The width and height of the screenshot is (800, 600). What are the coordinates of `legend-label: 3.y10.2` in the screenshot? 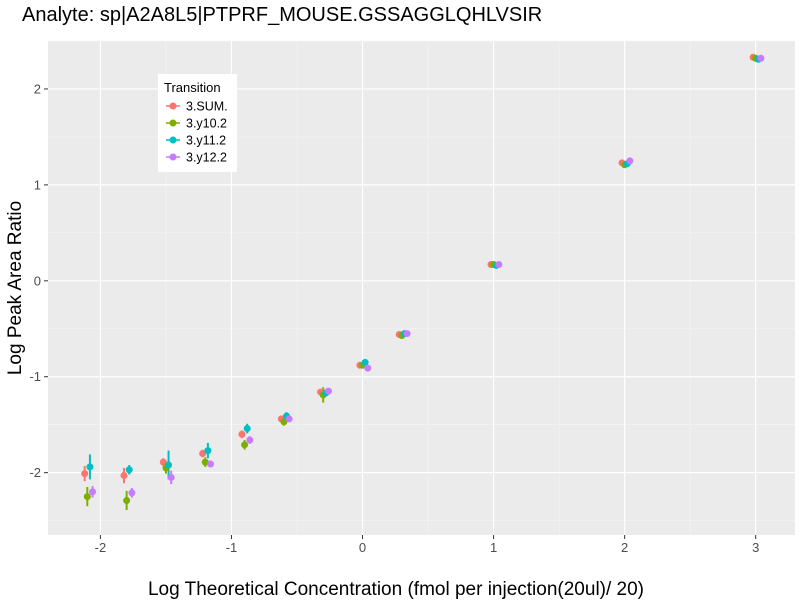 It's located at (206, 124).